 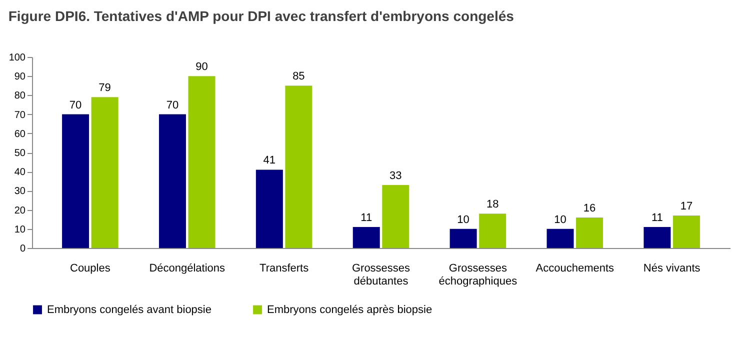 I want to click on y-tick-label: 20, so click(x=20, y=210).